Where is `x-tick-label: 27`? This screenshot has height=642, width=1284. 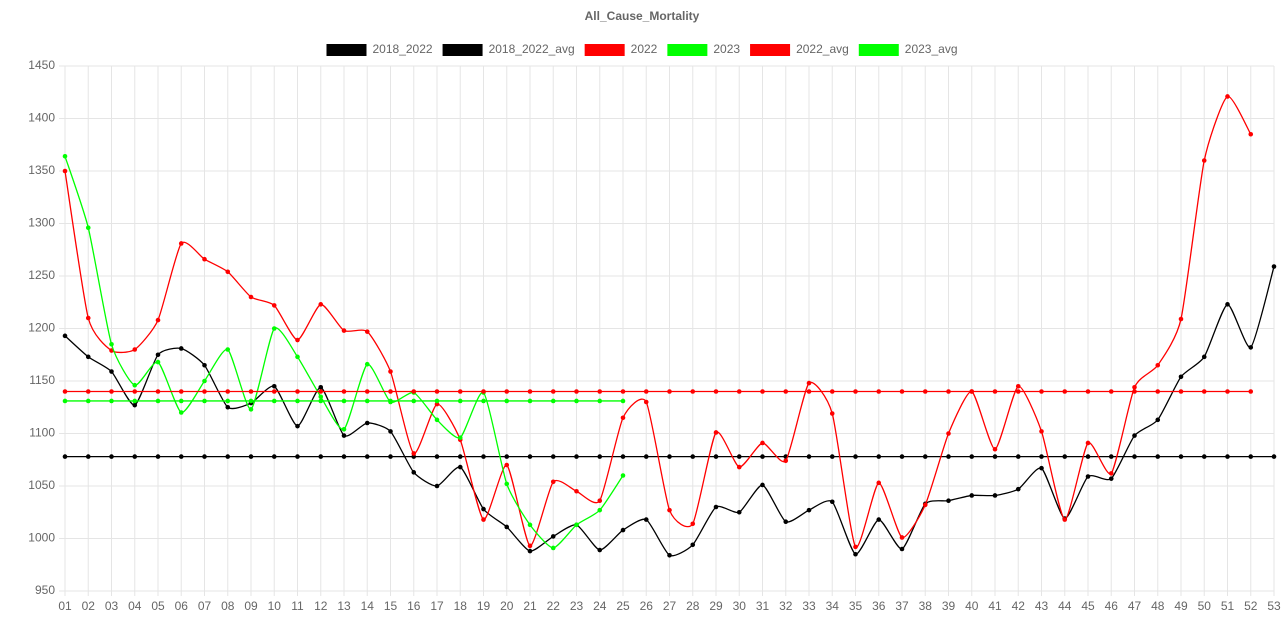 x-tick-label: 27 is located at coordinates (670, 606).